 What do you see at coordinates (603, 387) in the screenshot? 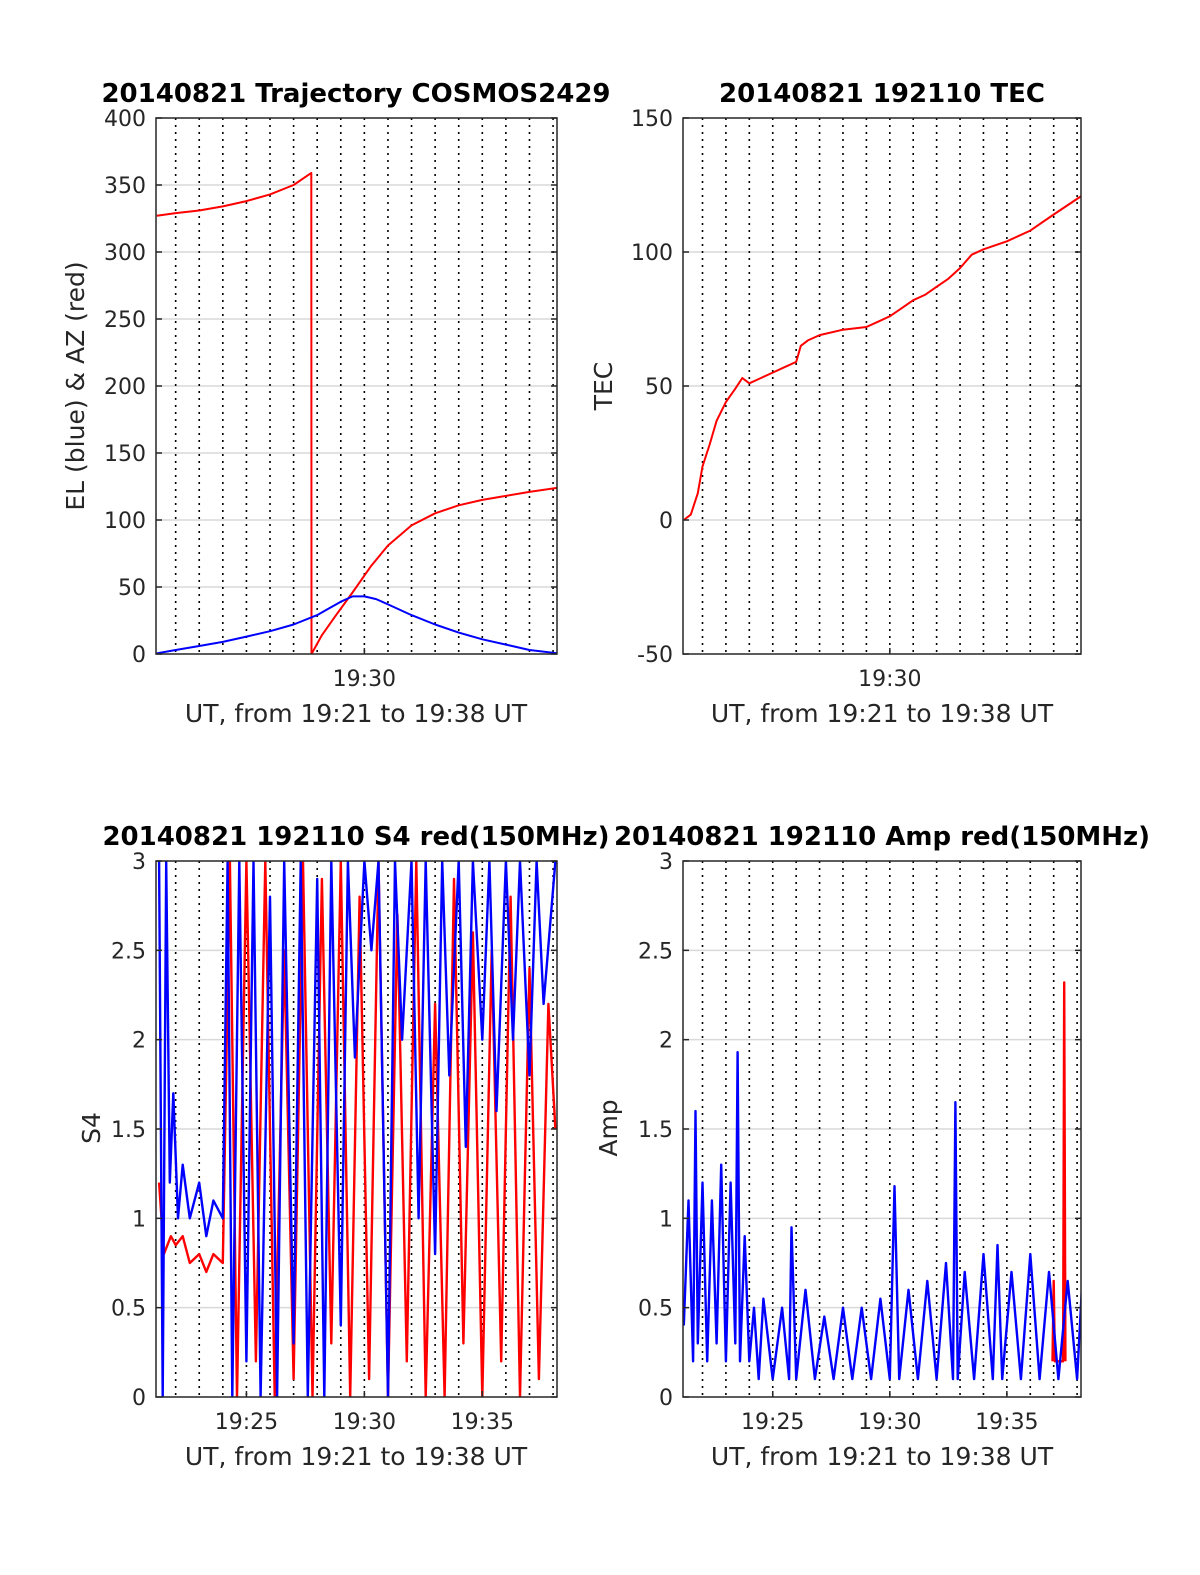
I see `y-axis-label: TEC` at bounding box center [603, 387].